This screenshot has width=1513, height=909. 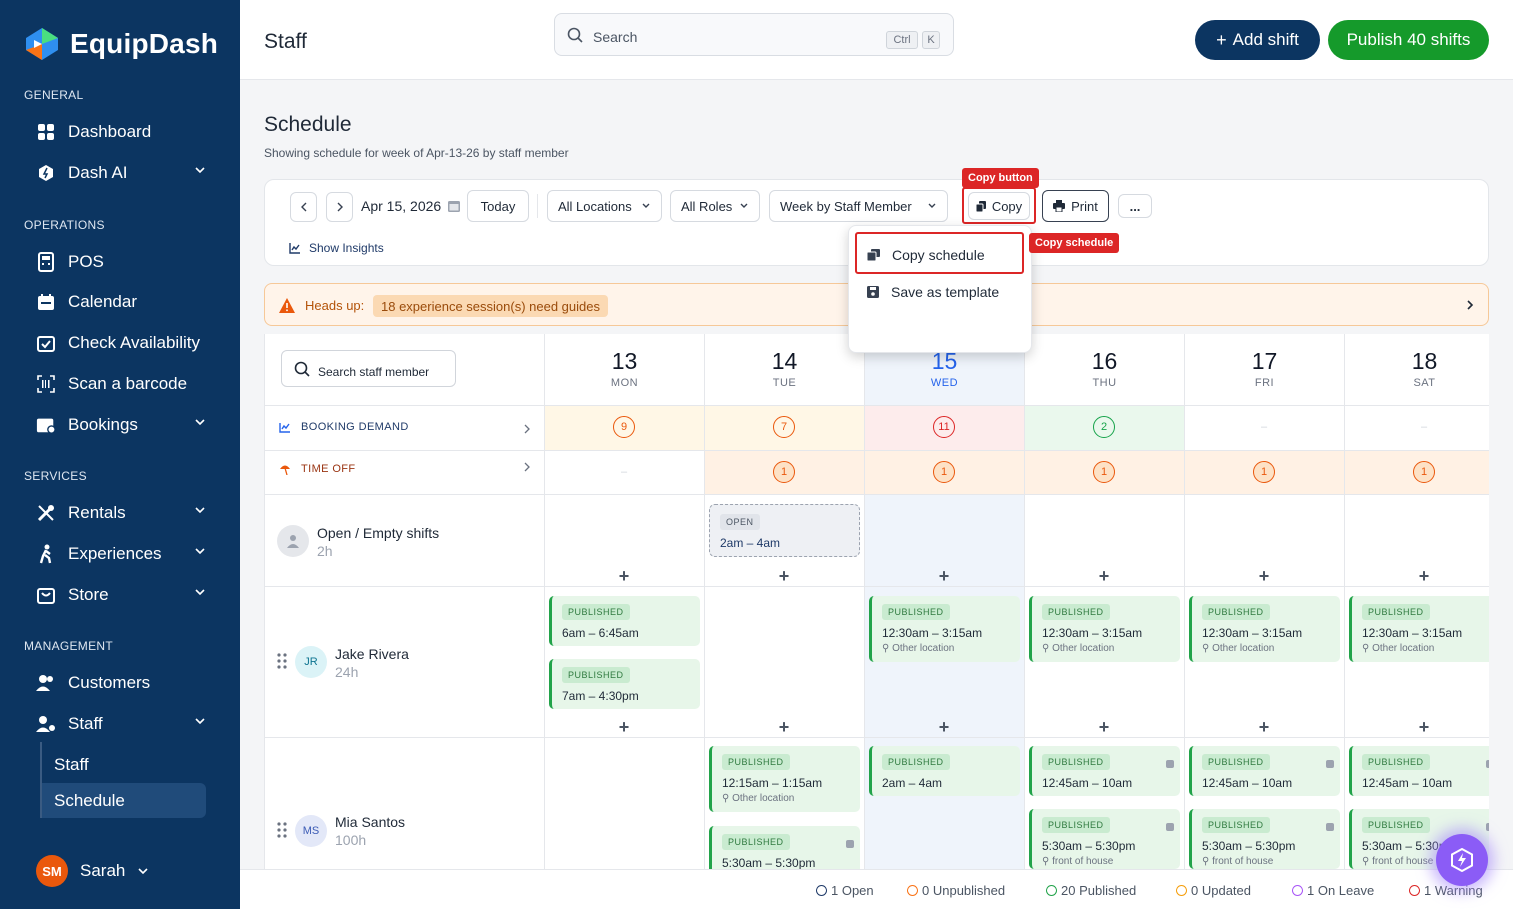 I want to click on search-staff-input: Search staff member, so click(x=368, y=368).